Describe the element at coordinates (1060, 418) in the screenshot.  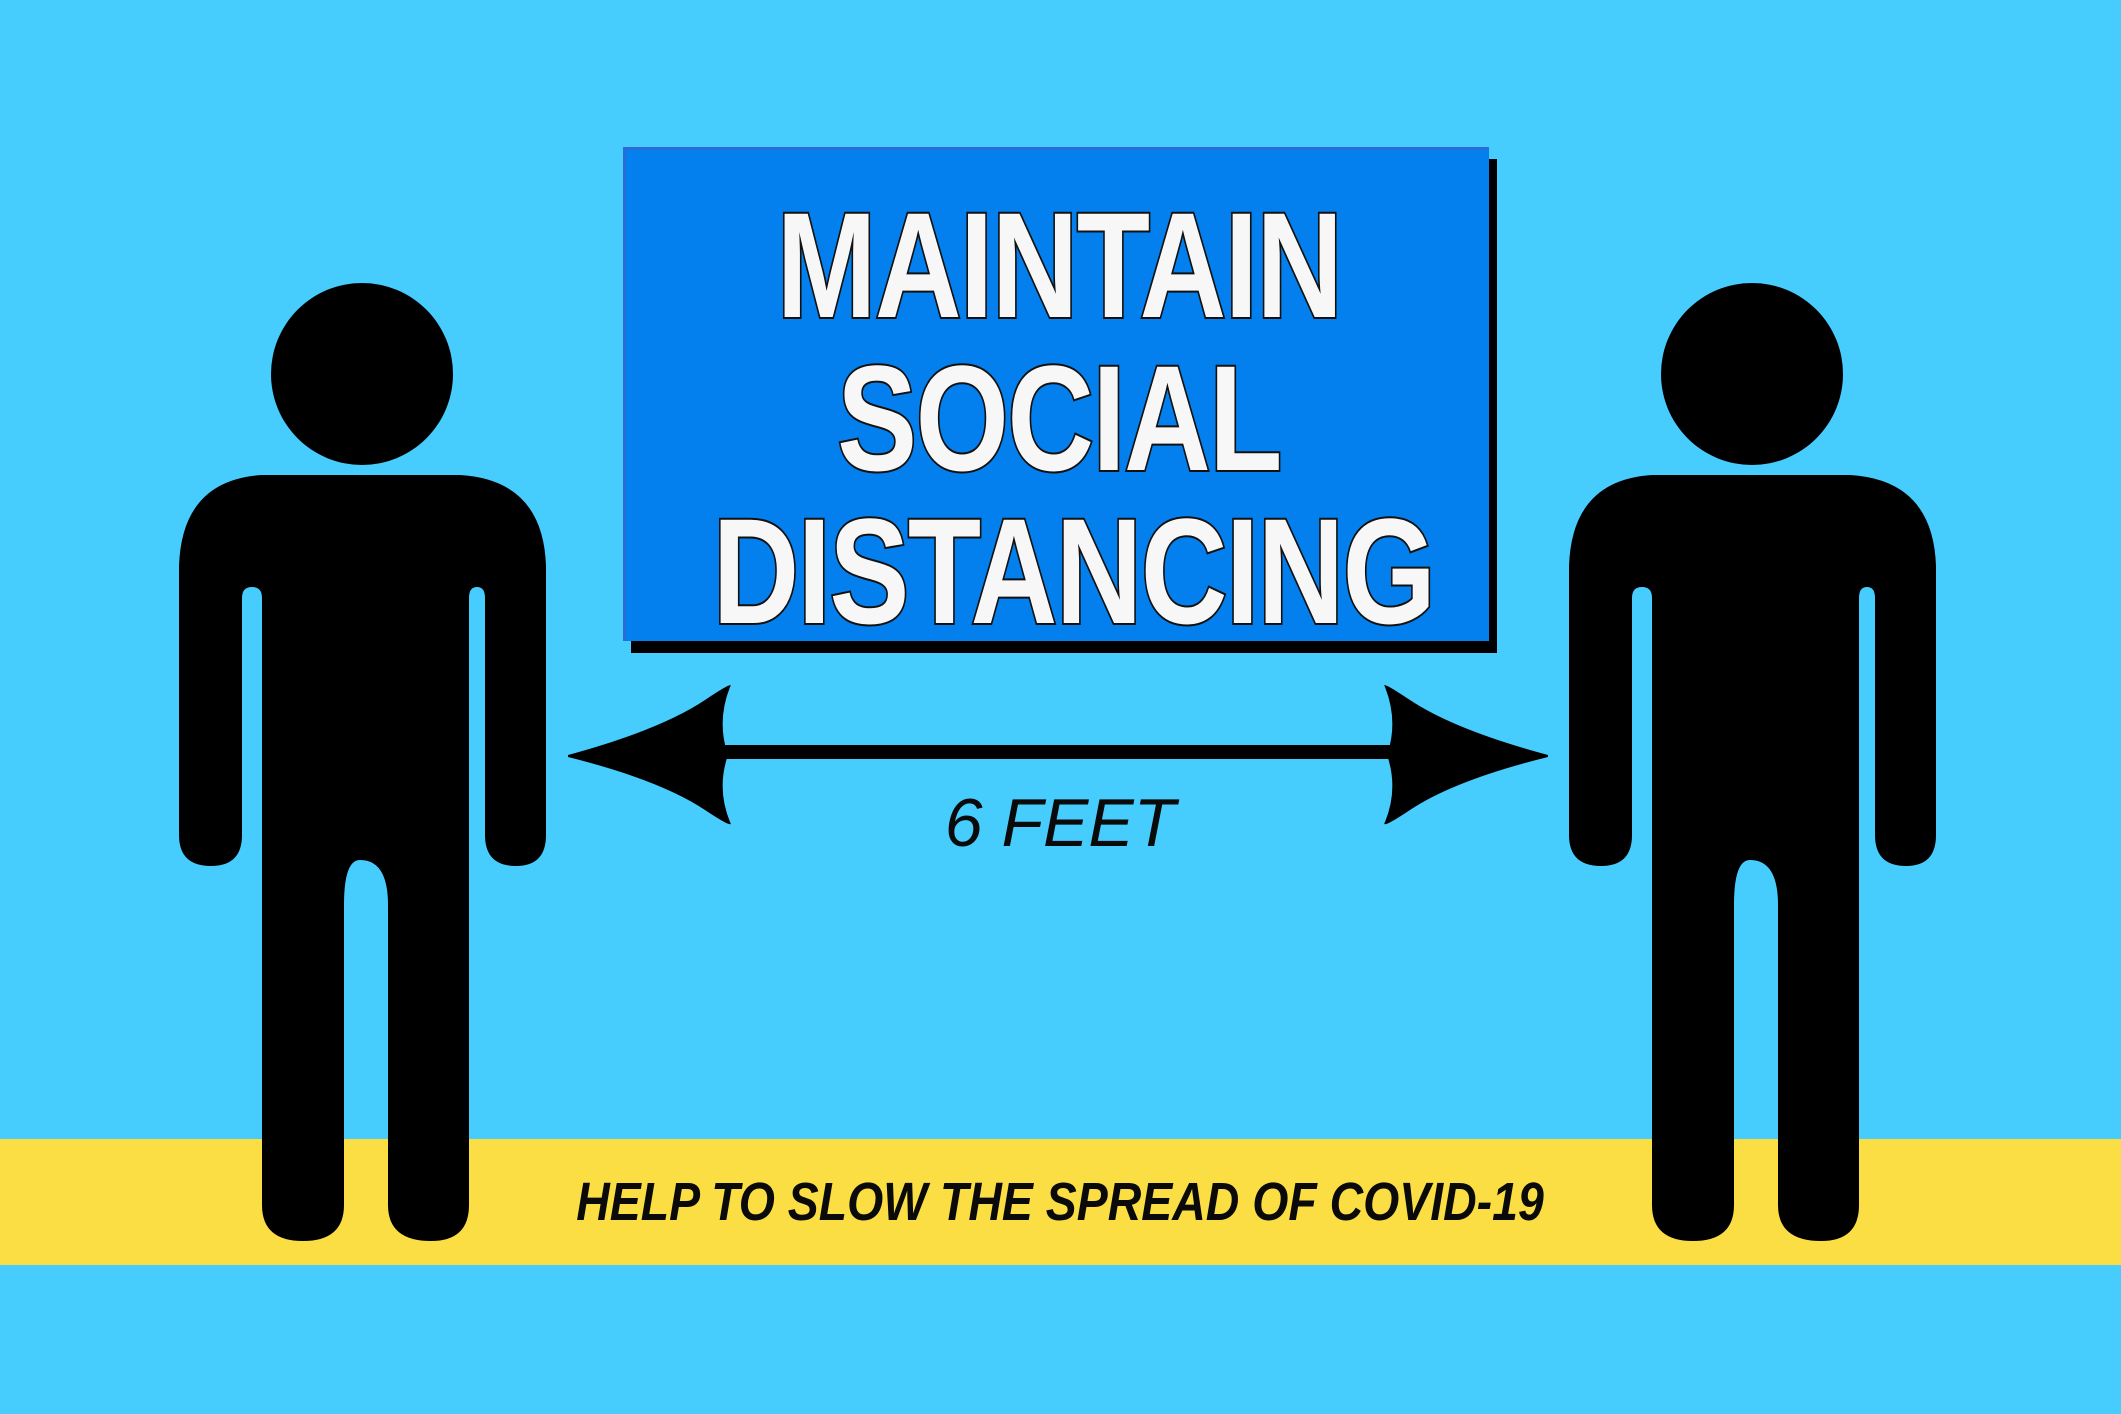
I see `headline-line-2: SOCIAL` at that location.